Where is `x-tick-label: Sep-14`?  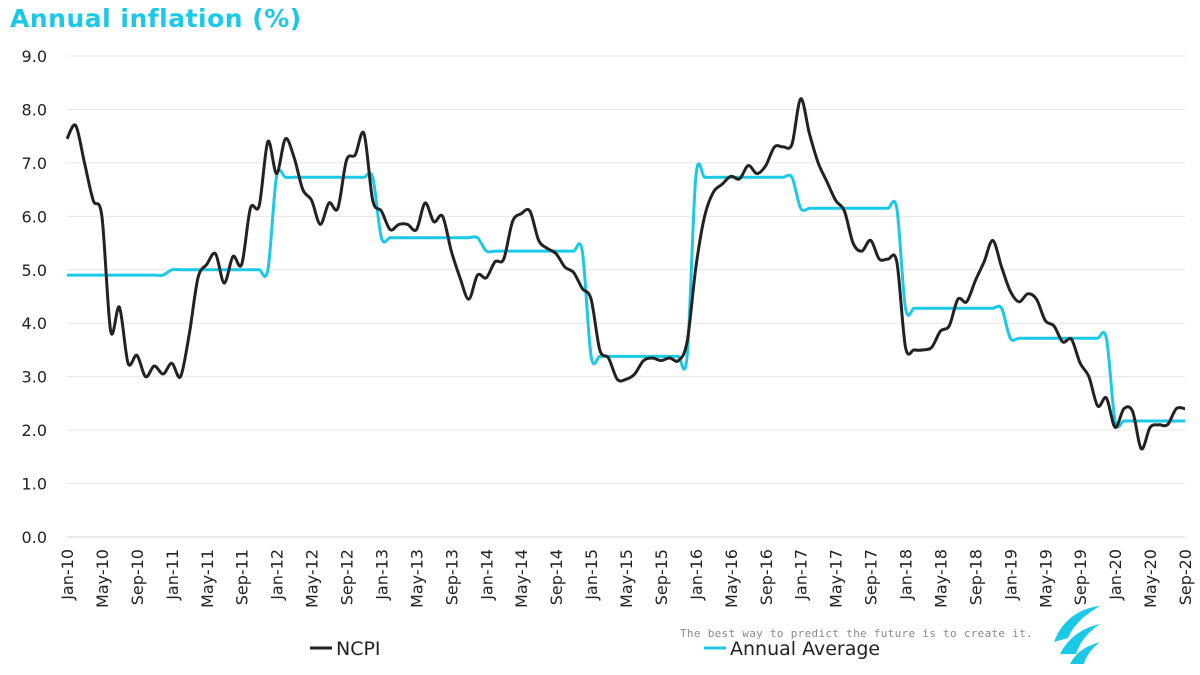
x-tick-label: Sep-14 is located at coordinates (556, 577).